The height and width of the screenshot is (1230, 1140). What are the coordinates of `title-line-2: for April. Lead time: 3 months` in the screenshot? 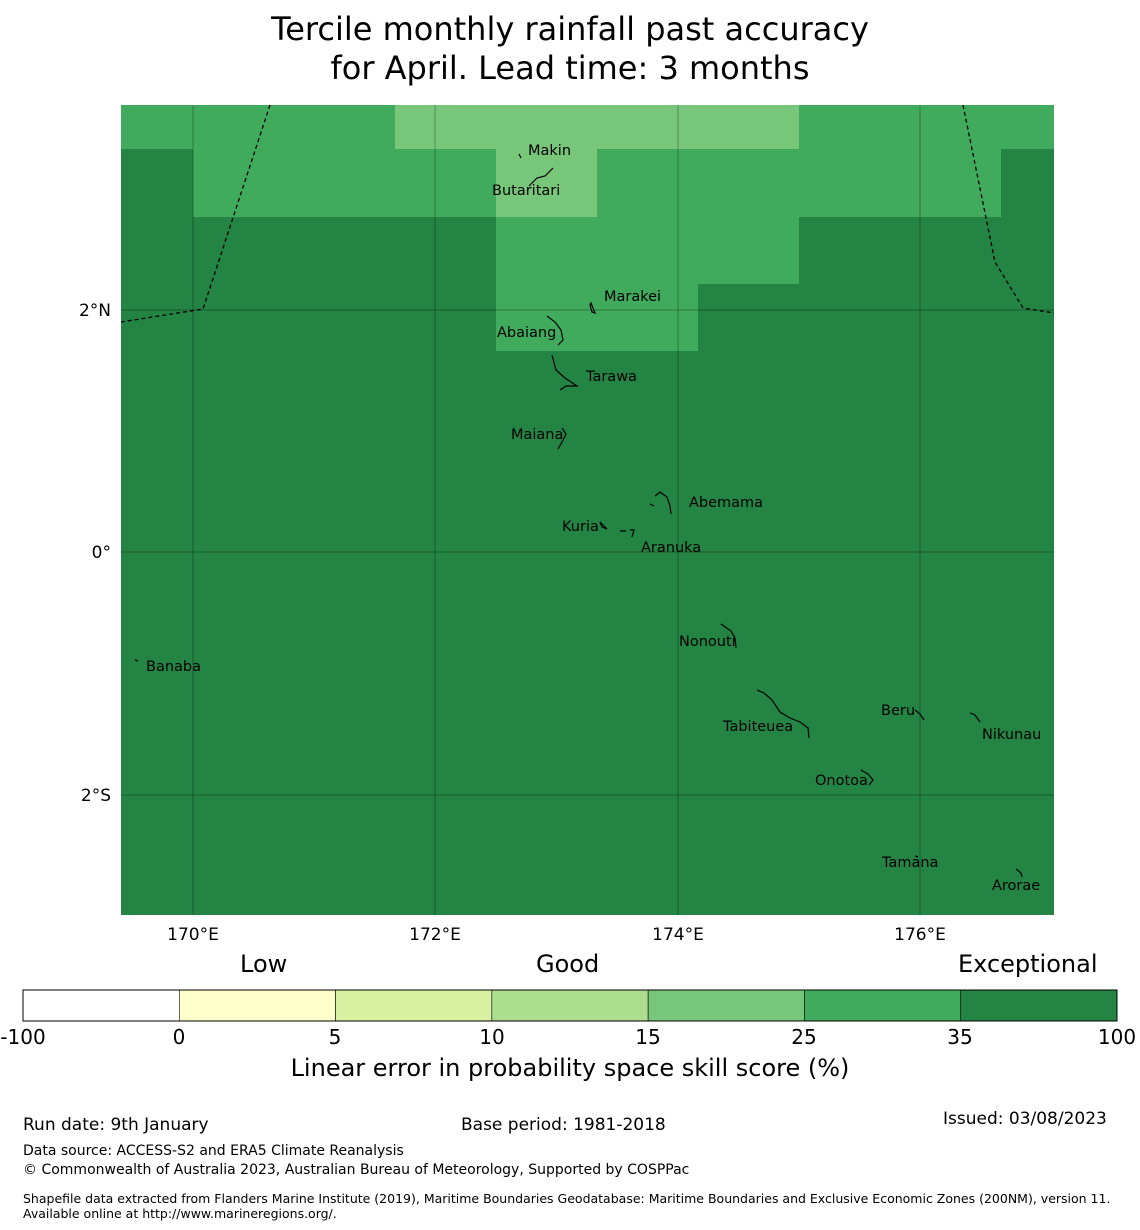 It's located at (570, 68).